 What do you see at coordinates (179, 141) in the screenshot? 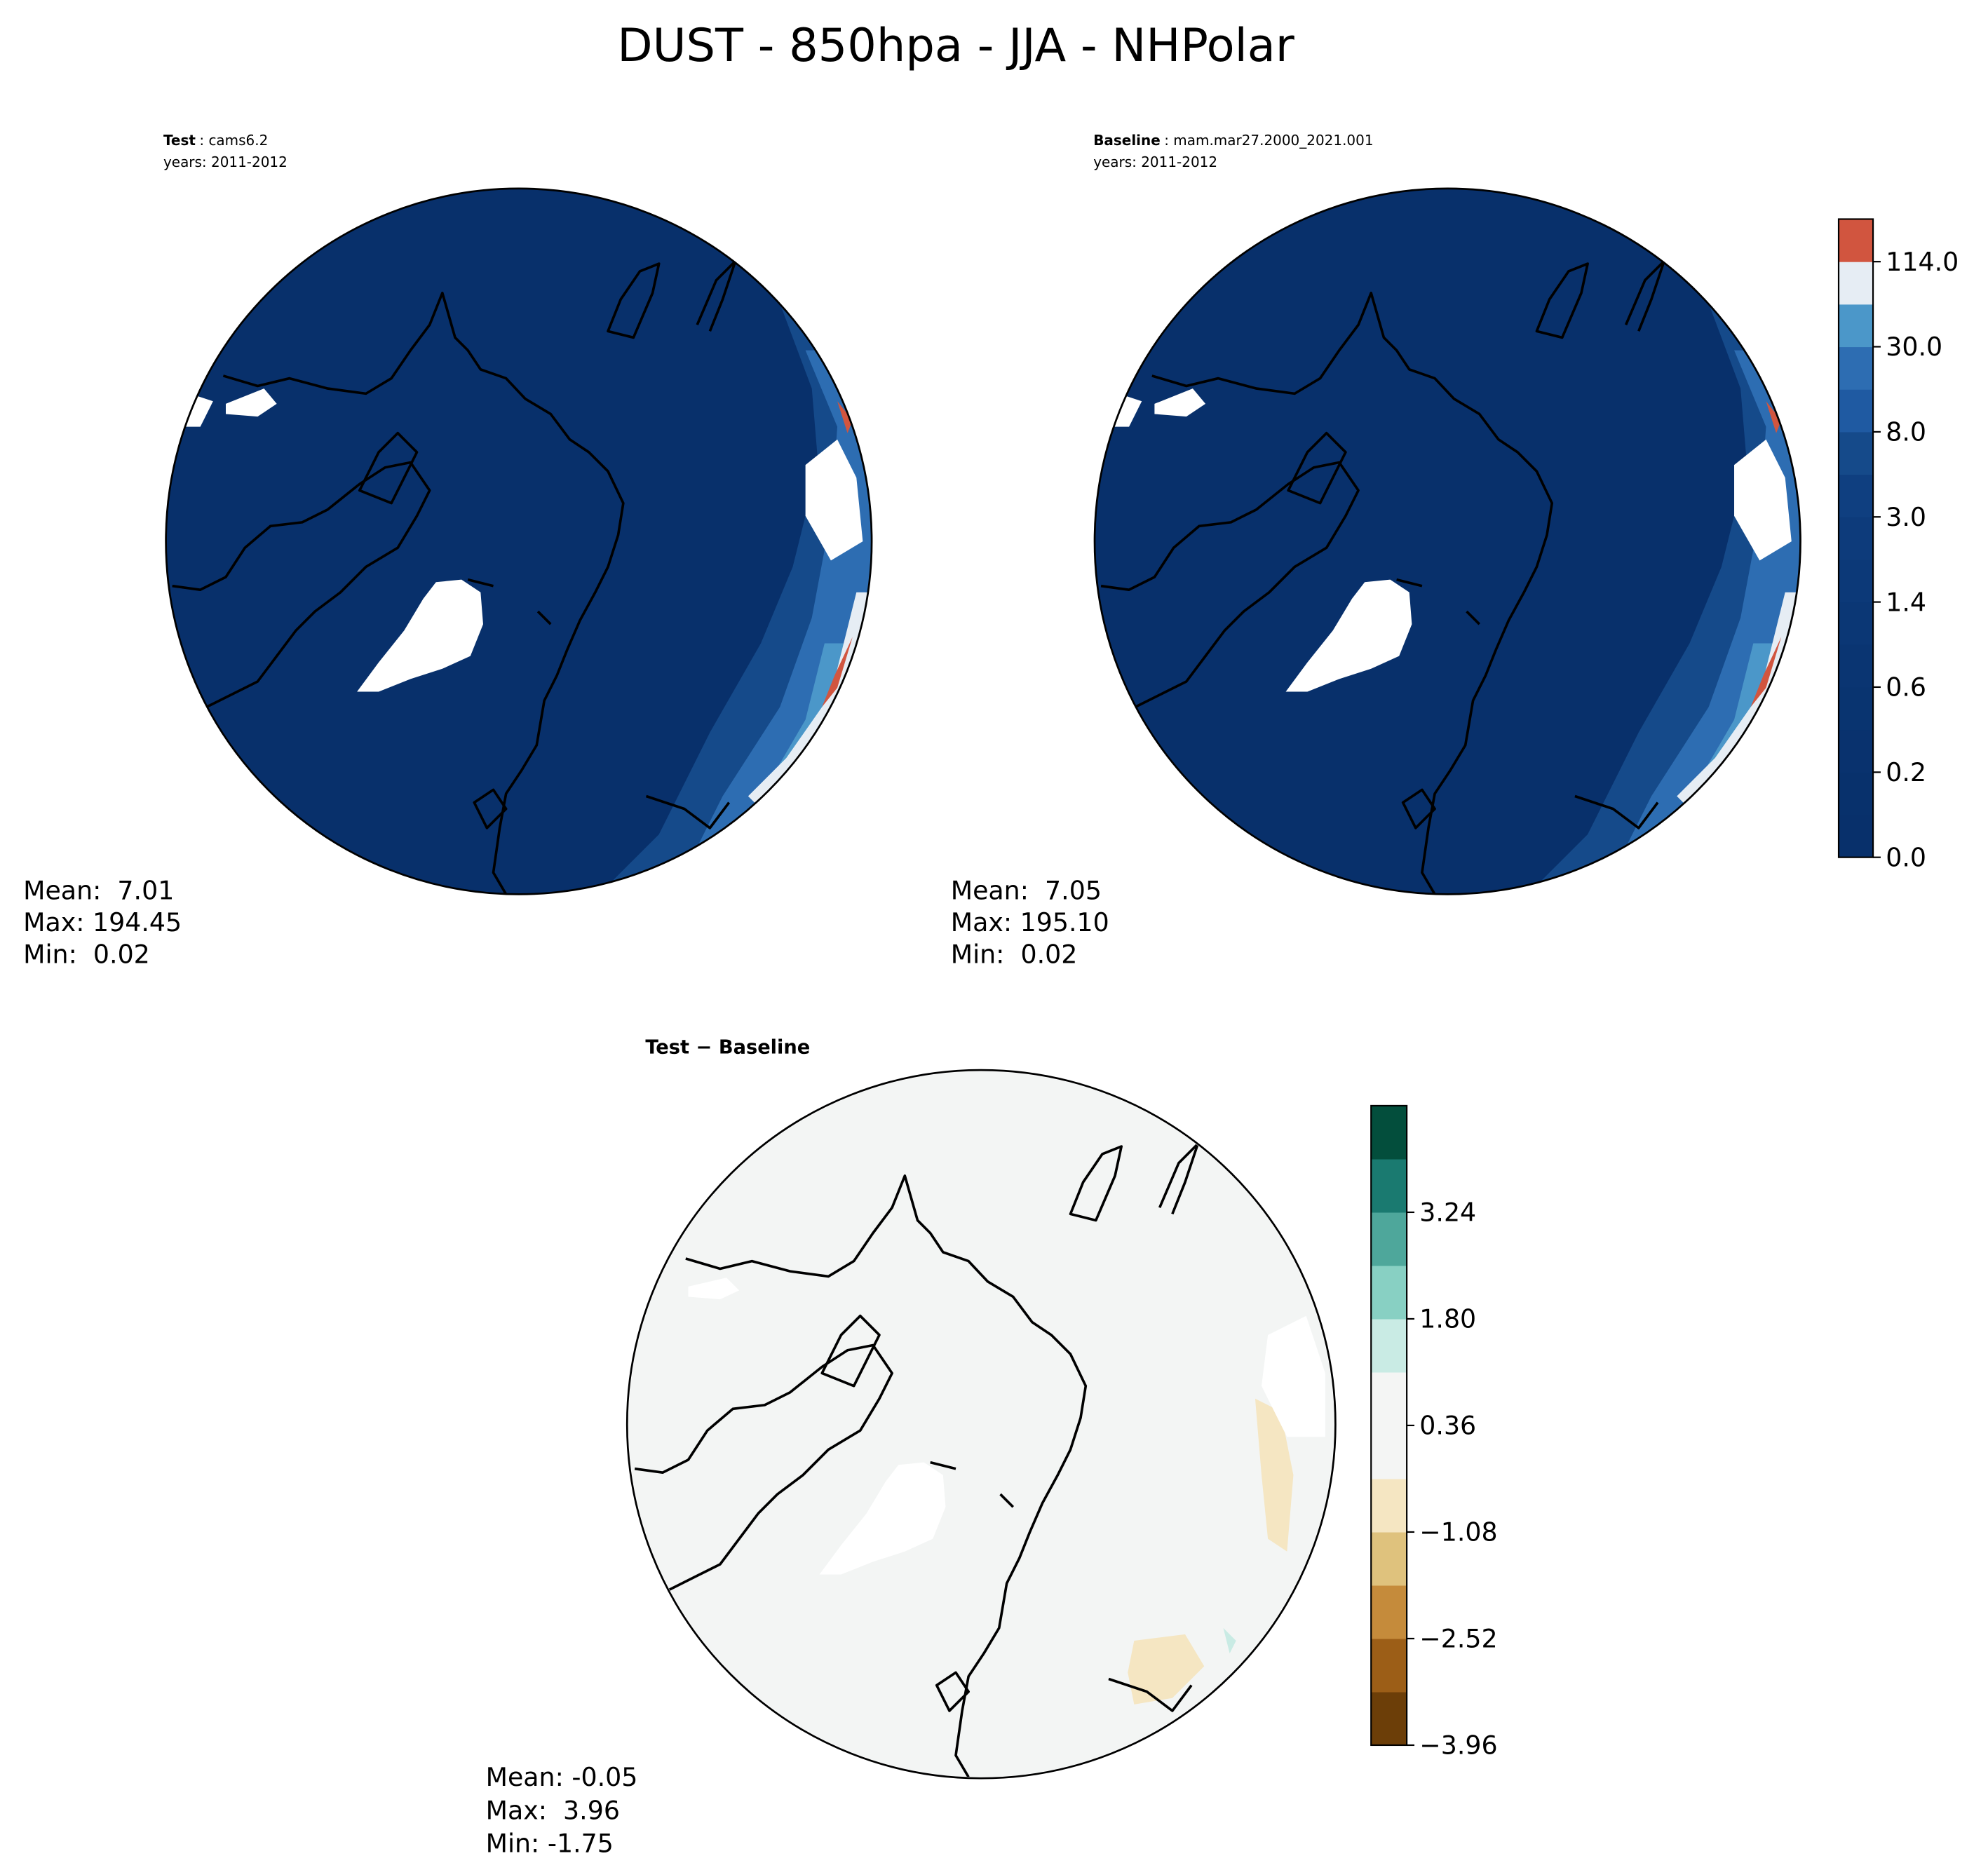
I see `panel-title-bold: Test` at bounding box center [179, 141].